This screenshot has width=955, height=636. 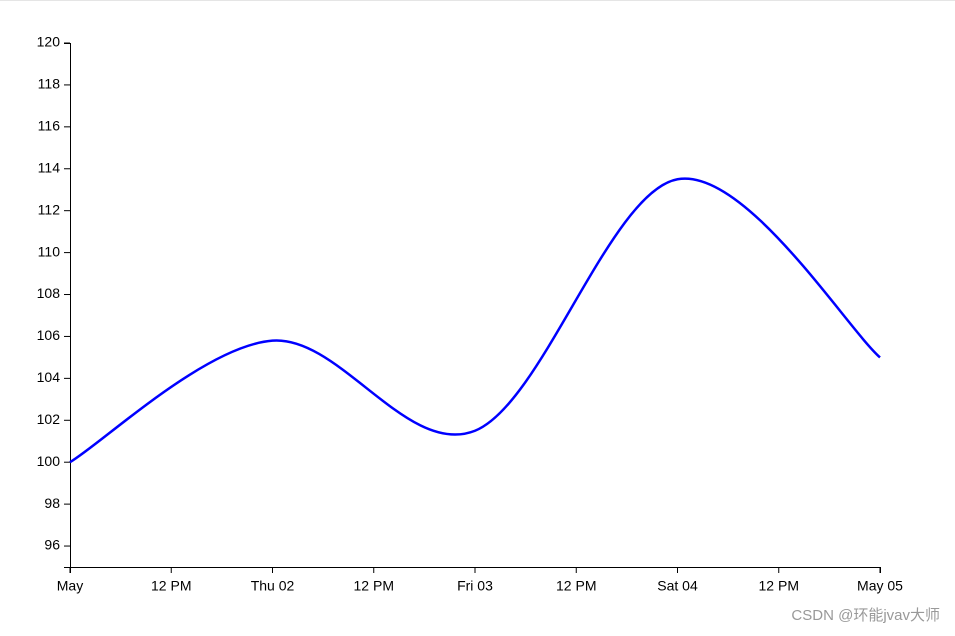 What do you see at coordinates (49, 84) in the screenshot?
I see `y-tick-label: 118` at bounding box center [49, 84].